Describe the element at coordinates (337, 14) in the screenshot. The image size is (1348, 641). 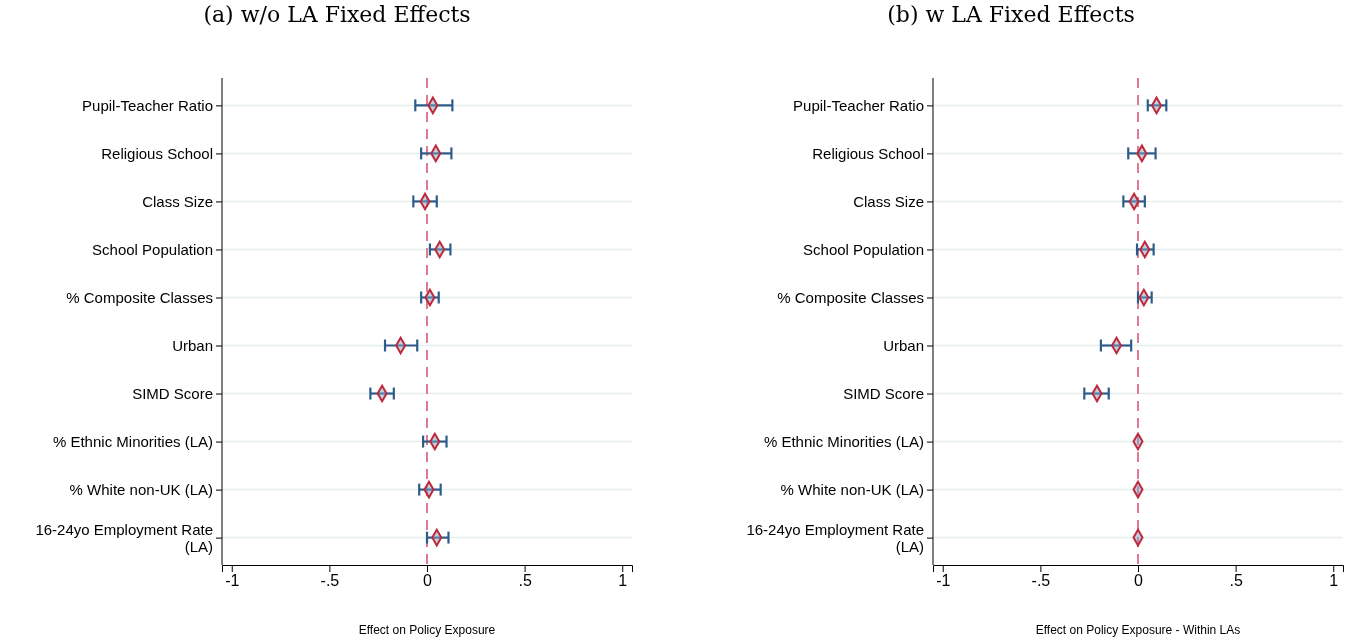
I see `chart-title: (a) w/o LA Fixed Effects` at that location.